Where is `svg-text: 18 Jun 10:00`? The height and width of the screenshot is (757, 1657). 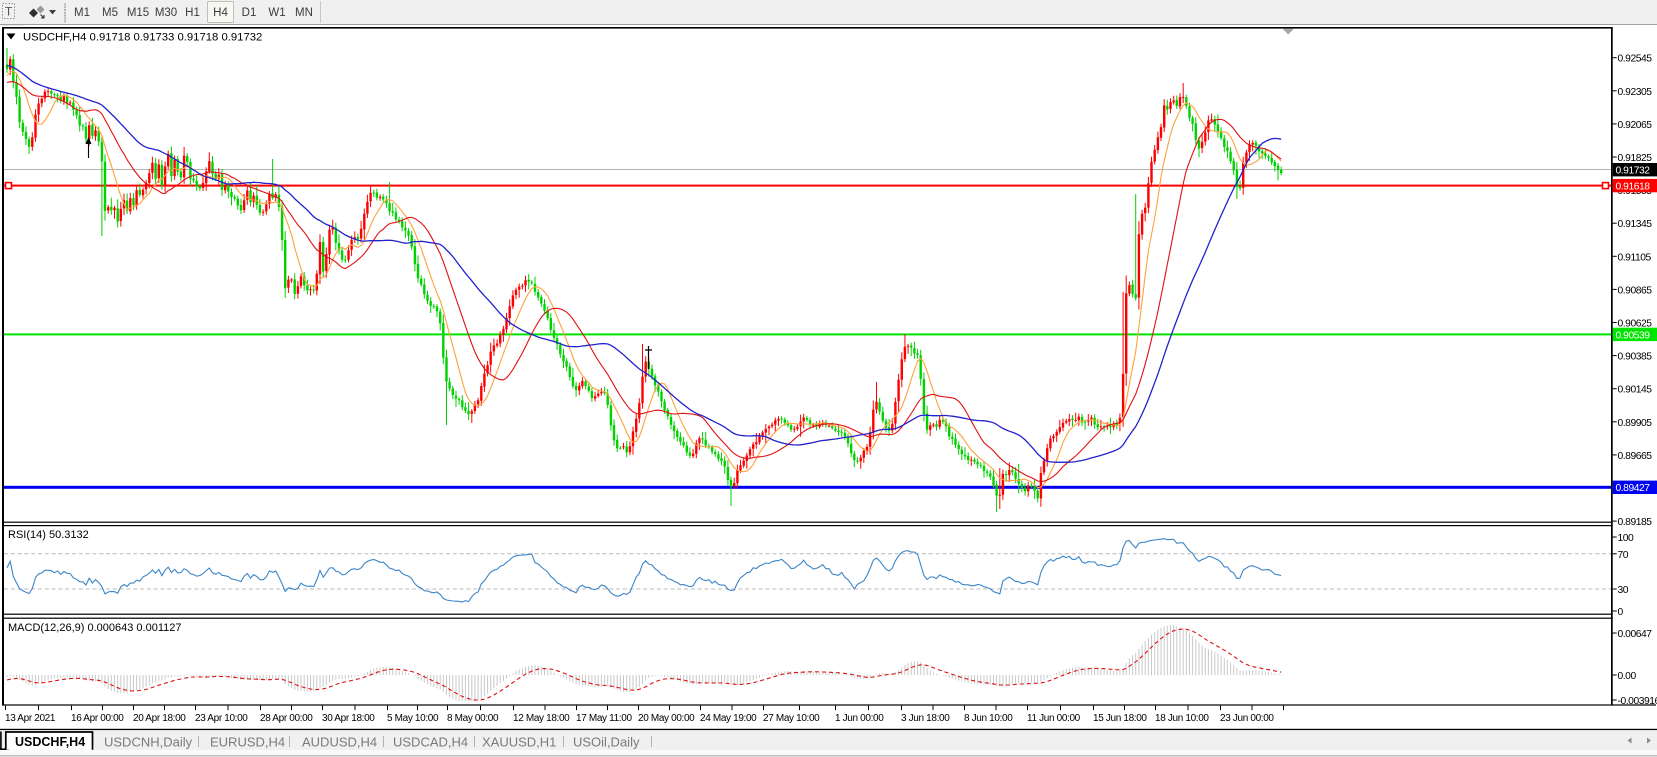
svg-text: 18 Jun 10:00 is located at coordinates (1182, 718).